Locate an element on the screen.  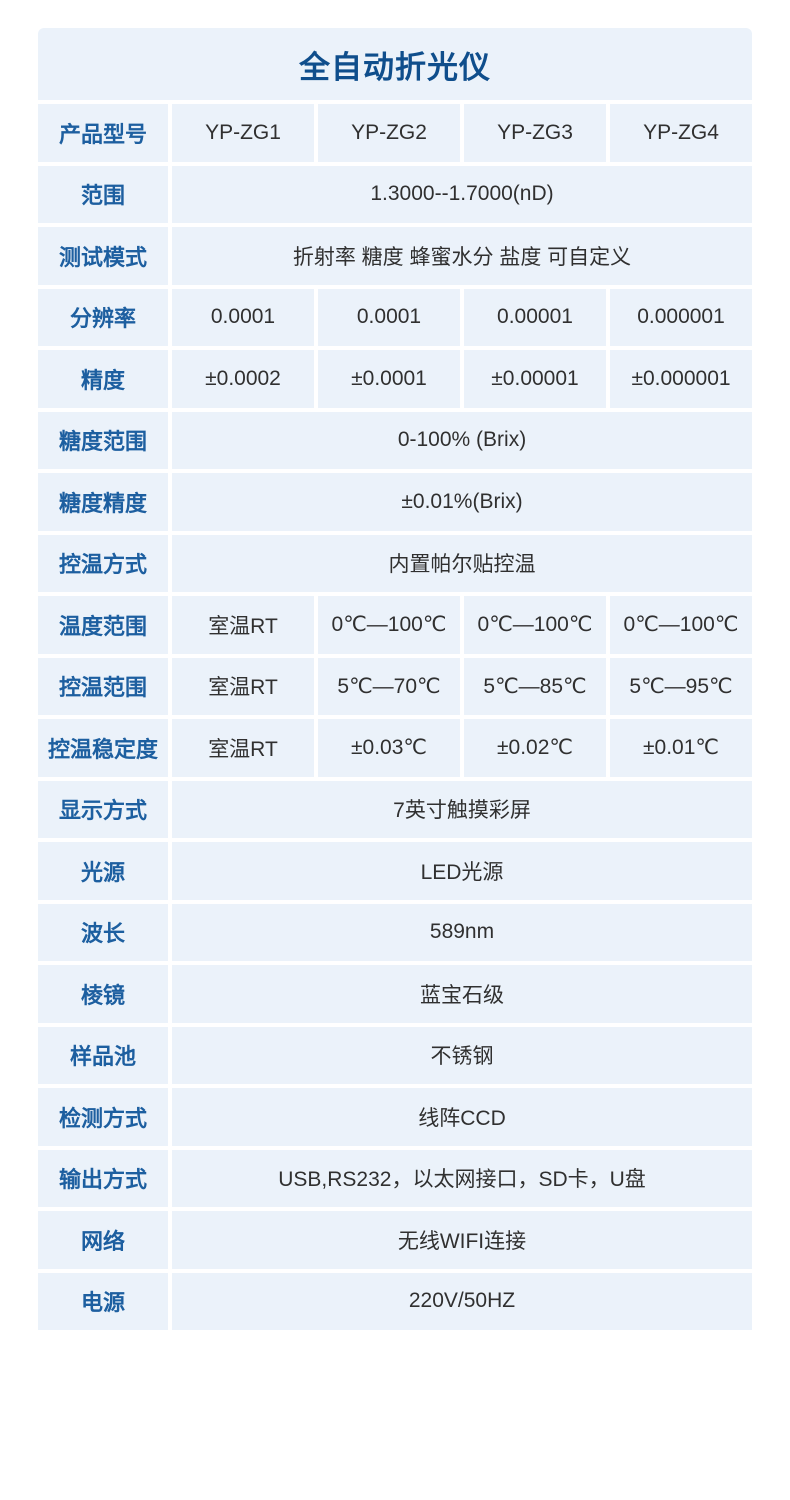
spec-label: 糖度范围 is located at coordinates (103, 440).